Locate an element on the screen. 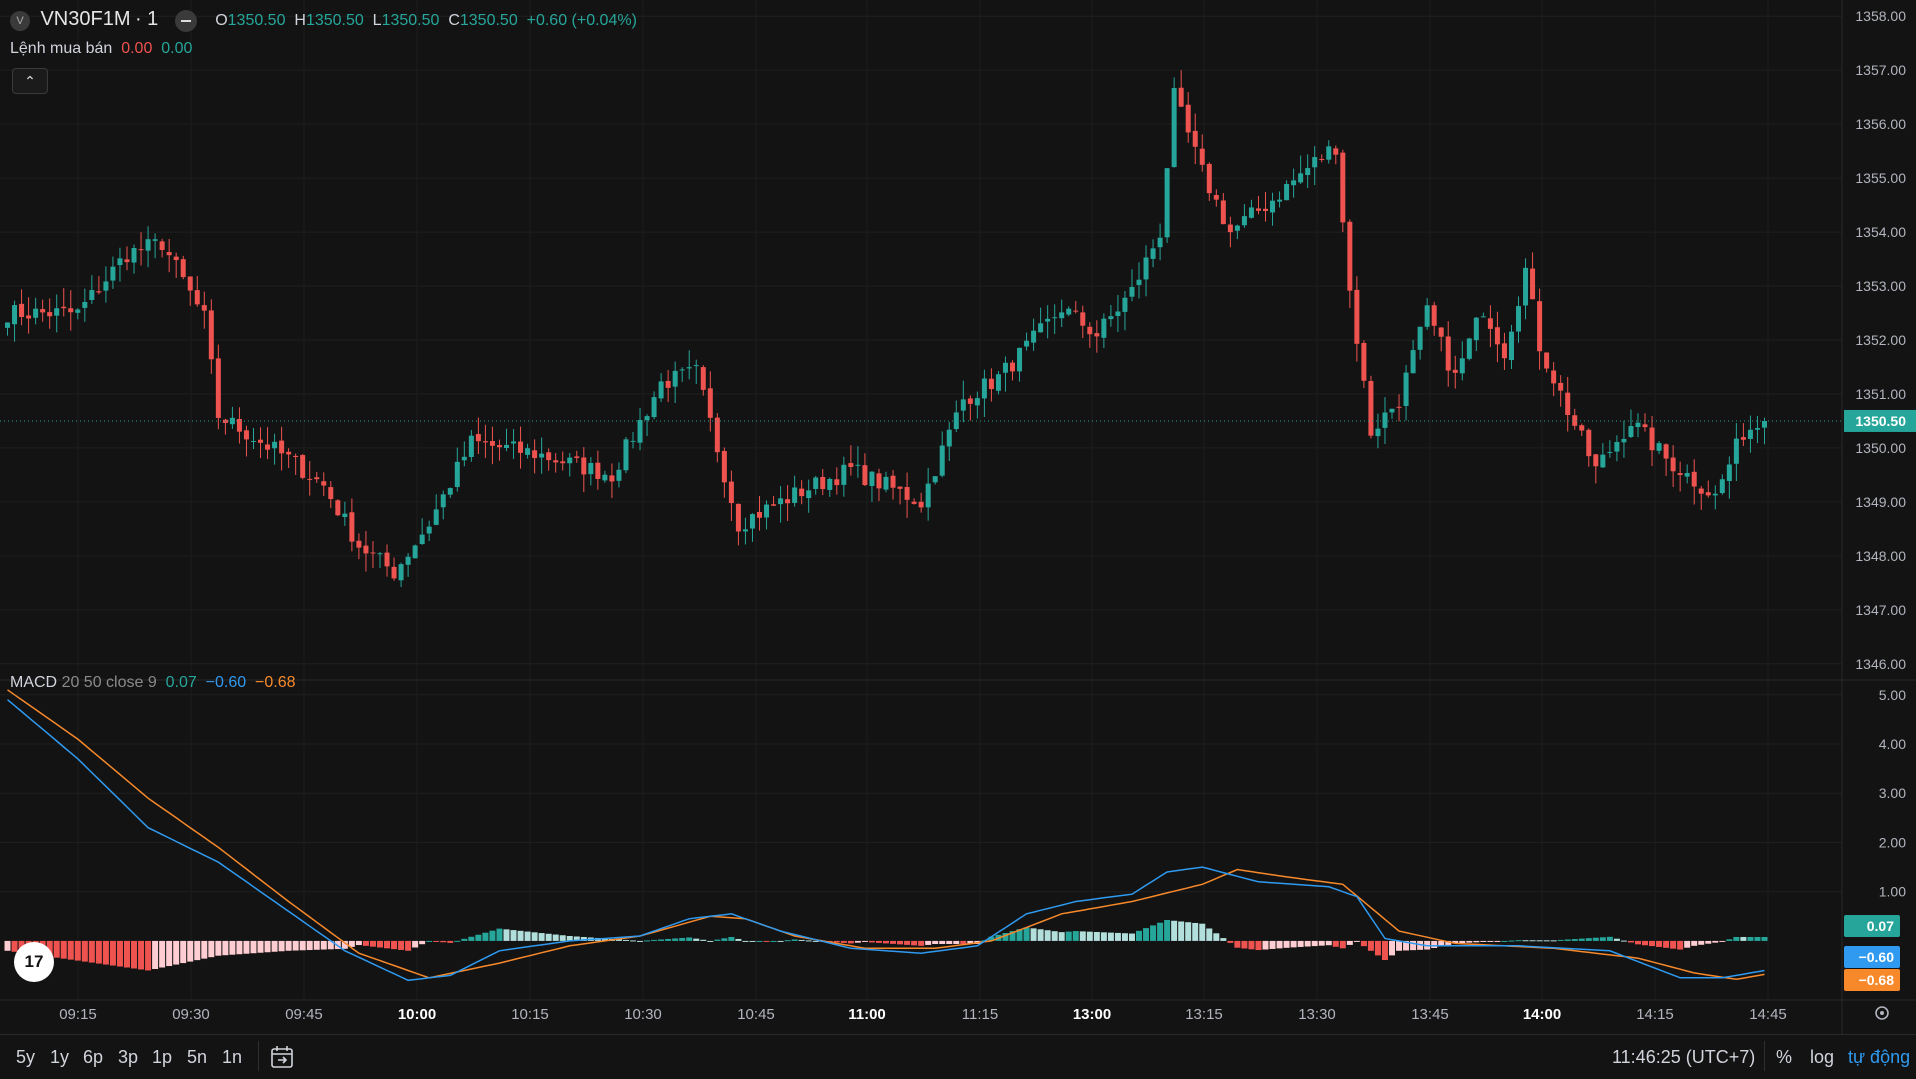 This screenshot has width=1916, height=1079. high-label: H is located at coordinates (300, 20).